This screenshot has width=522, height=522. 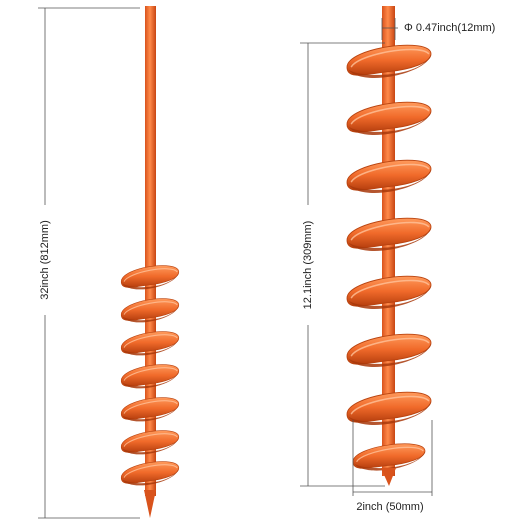 I want to click on left-auger, so click(x=150, y=262).